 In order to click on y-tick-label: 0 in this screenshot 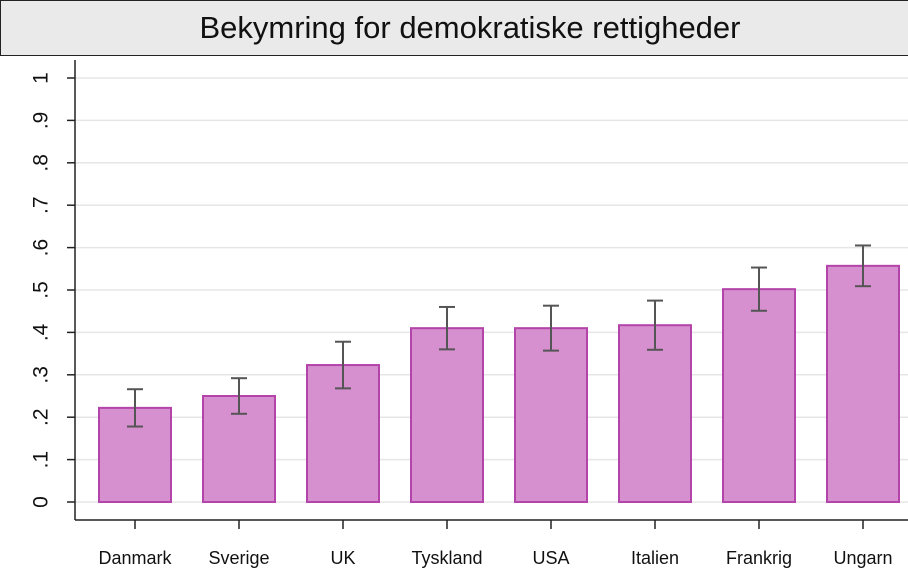, I will do `click(41, 502)`.